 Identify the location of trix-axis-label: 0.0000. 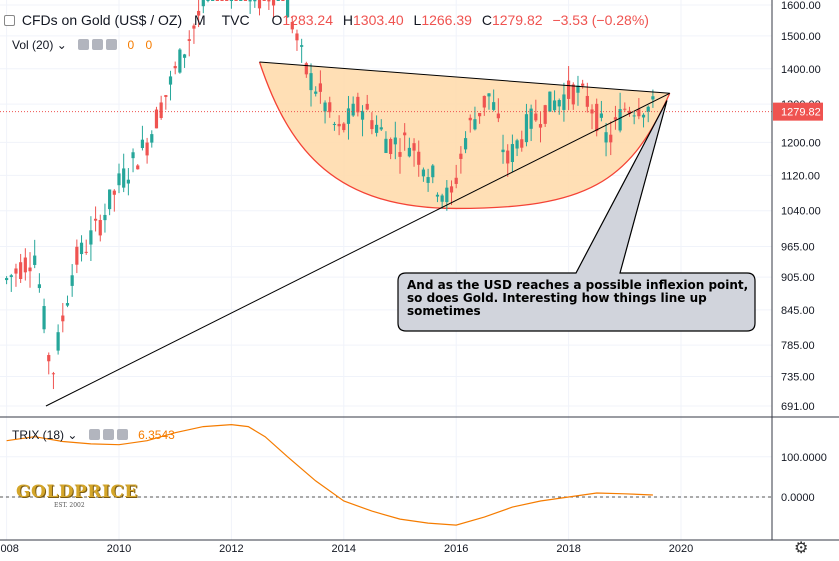
(798, 498).